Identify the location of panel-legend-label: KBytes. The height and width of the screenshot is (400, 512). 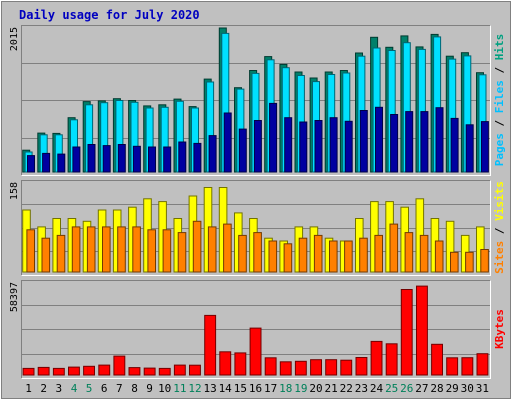
(499, 329).